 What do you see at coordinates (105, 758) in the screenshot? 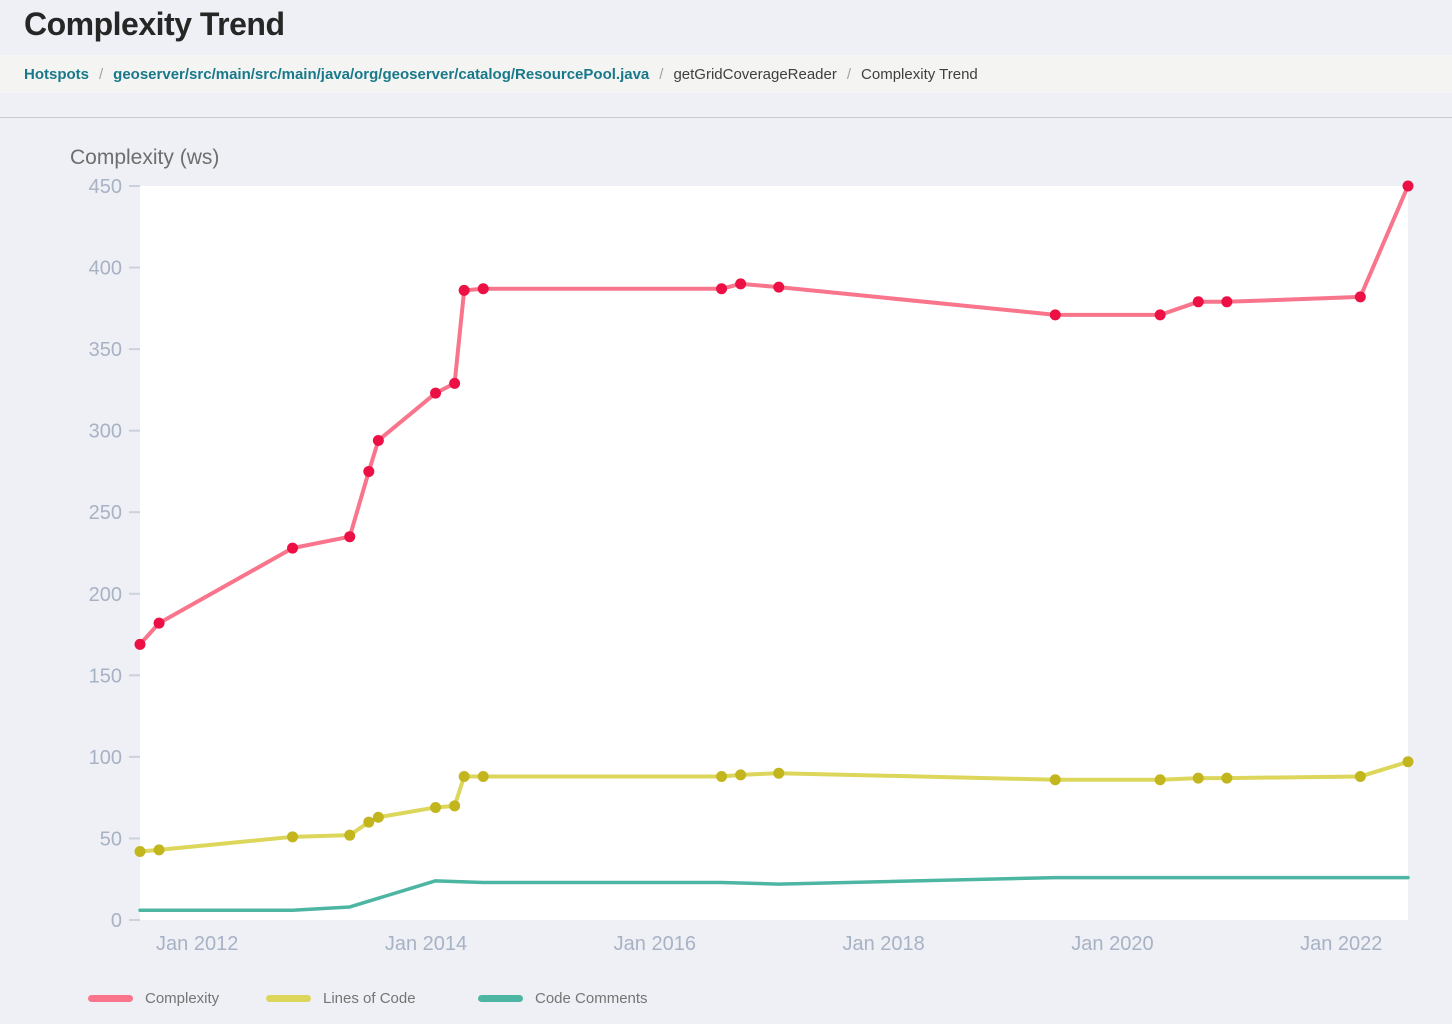
I see `y-axis-label: 100` at bounding box center [105, 758].